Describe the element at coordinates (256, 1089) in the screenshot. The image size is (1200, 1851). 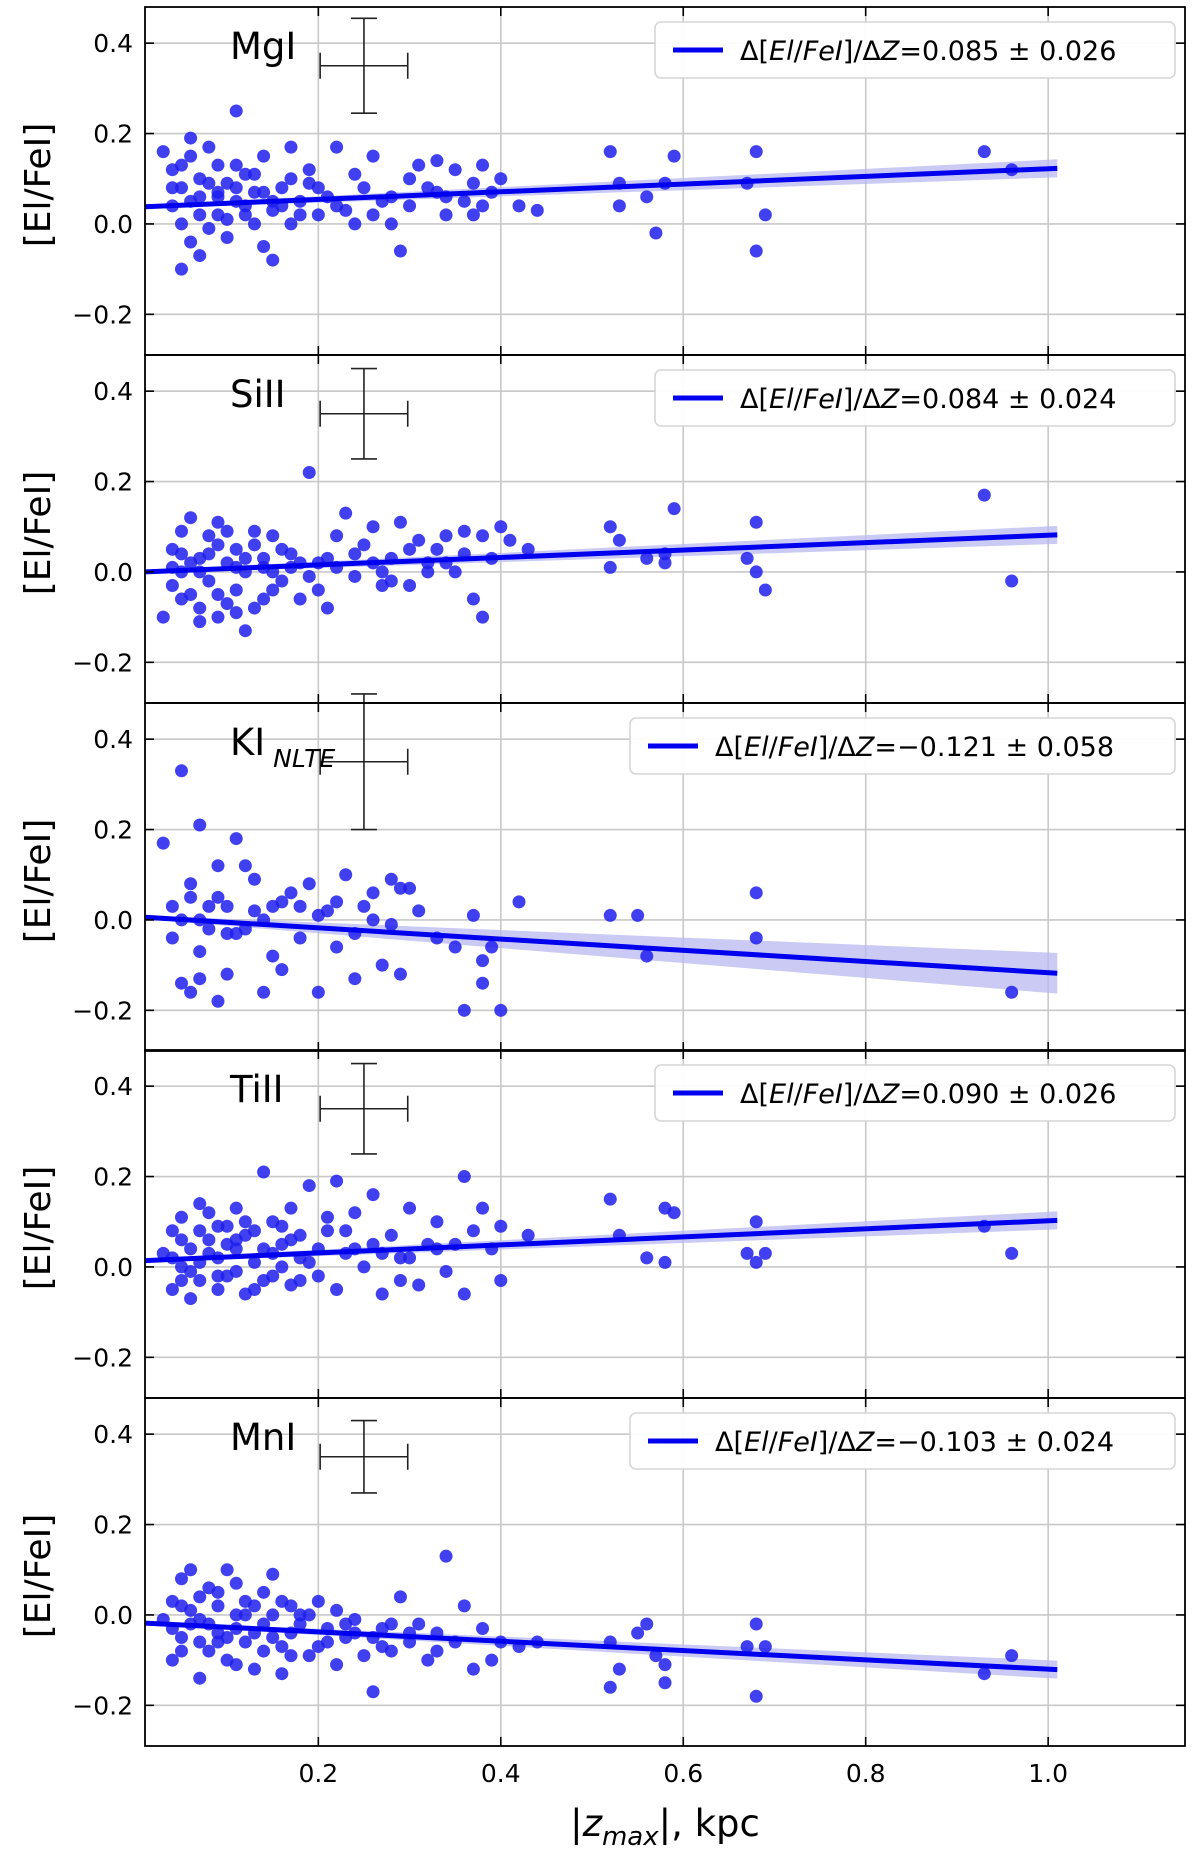
I see `panel-title: TiII` at that location.